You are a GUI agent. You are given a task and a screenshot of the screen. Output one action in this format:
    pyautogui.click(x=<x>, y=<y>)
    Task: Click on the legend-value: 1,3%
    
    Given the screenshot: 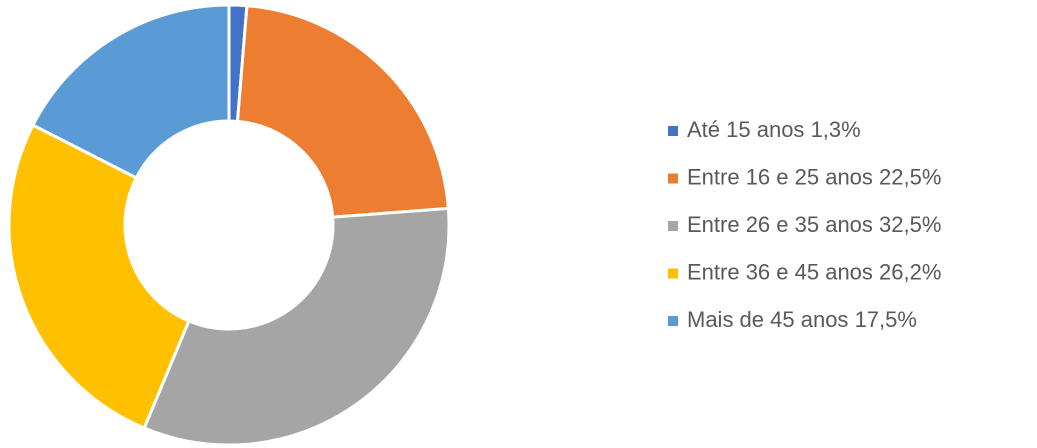 What is the action you would take?
    pyautogui.click(x=836, y=129)
    